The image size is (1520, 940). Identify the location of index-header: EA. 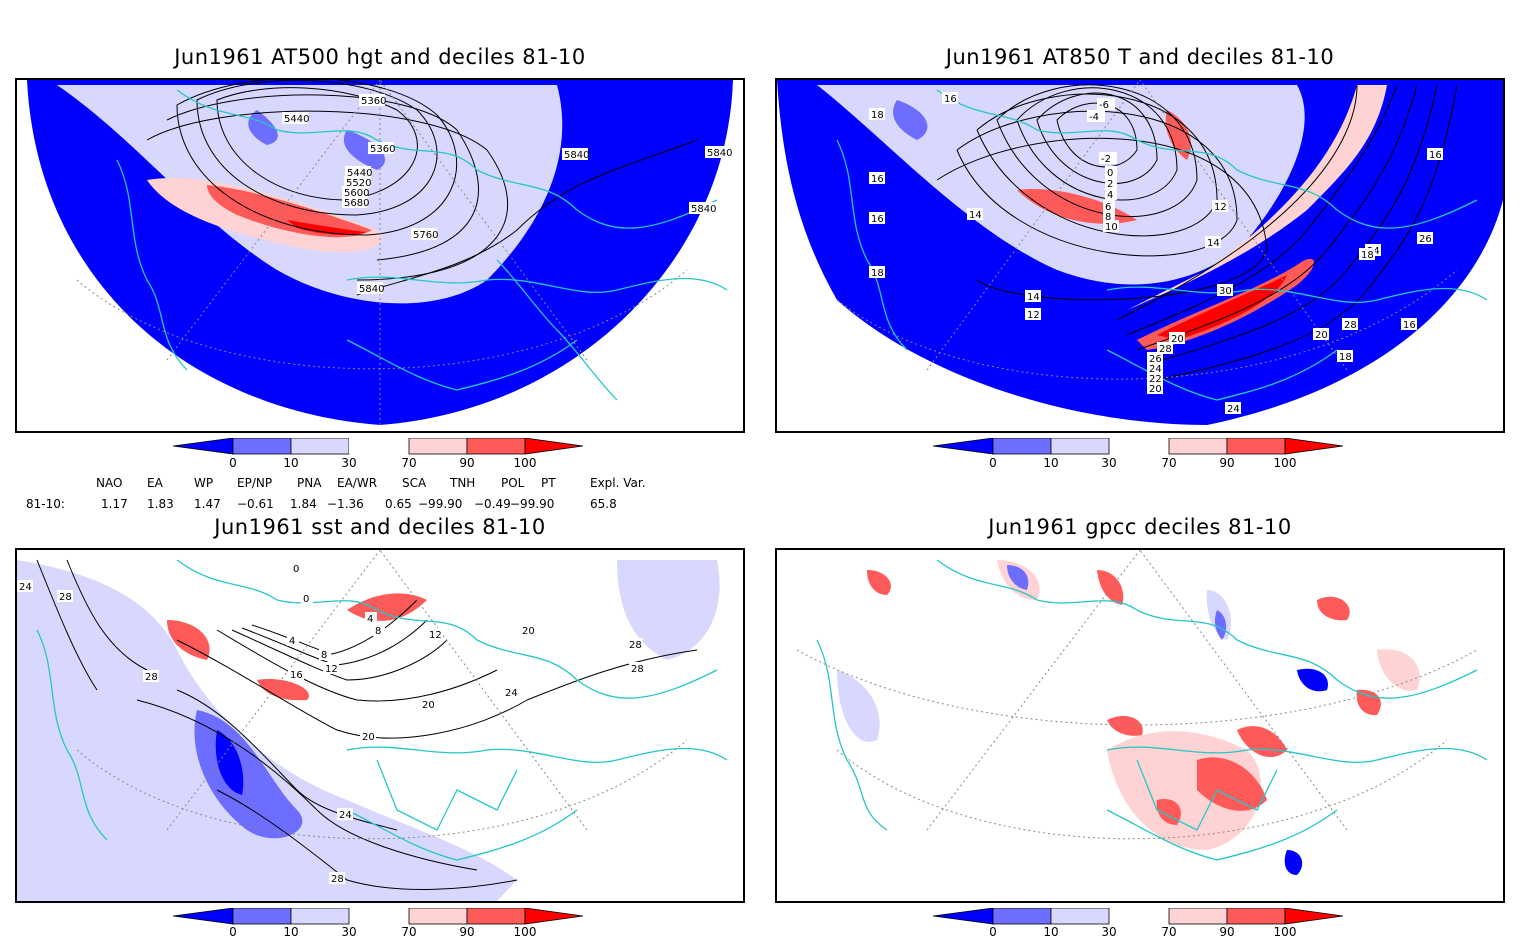
(155, 483).